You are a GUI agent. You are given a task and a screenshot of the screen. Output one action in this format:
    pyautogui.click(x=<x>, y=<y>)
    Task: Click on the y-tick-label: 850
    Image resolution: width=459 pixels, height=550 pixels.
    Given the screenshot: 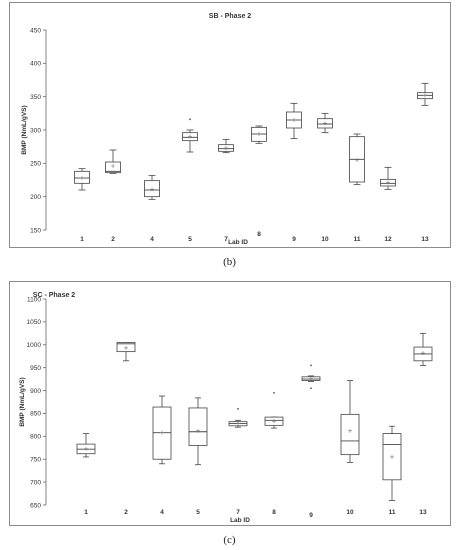 What is the action you would take?
    pyautogui.click(x=35, y=414)
    